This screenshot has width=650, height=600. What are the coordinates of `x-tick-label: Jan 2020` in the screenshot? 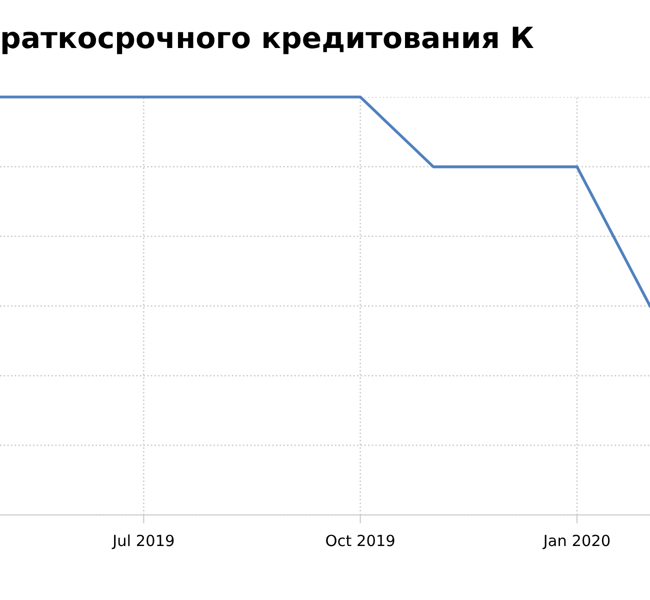 It's located at (576, 542).